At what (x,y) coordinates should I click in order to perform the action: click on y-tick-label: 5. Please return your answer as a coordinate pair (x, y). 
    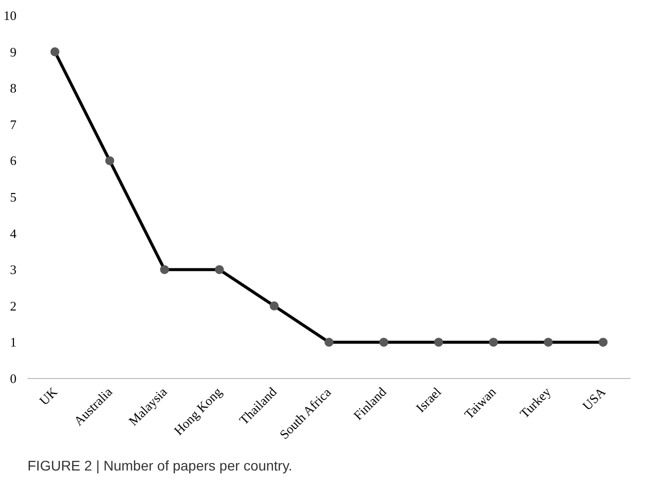
    Looking at the image, I should click on (13, 197).